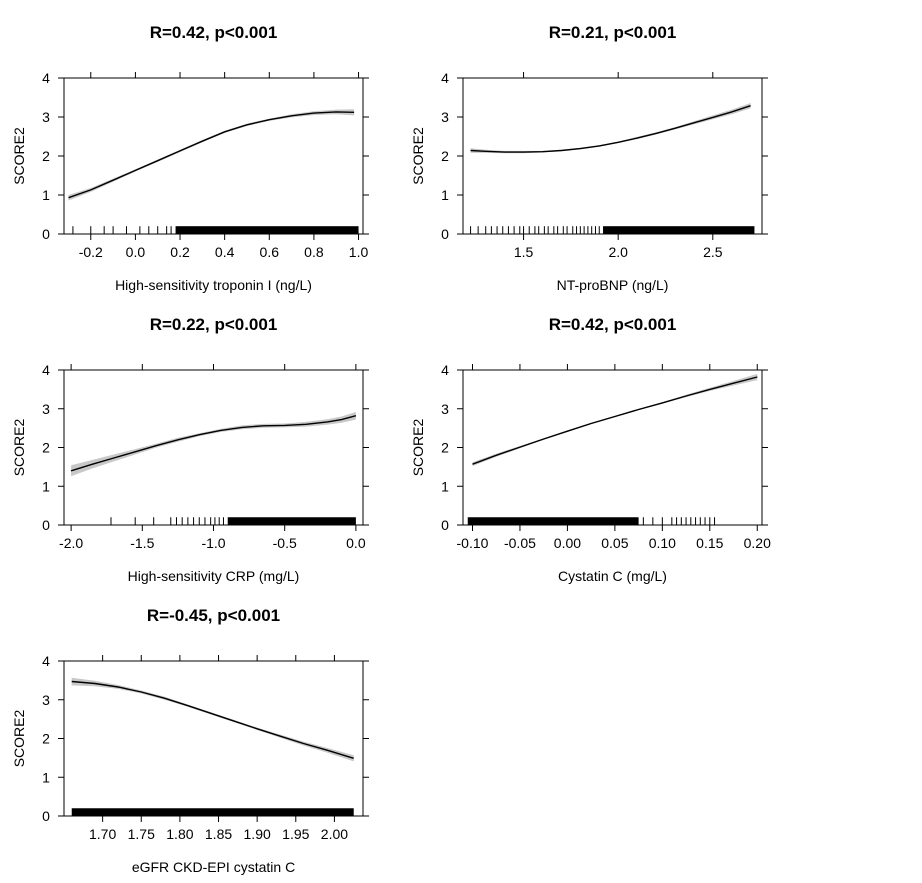 The width and height of the screenshot is (922, 883). Describe the element at coordinates (334, 834) in the screenshot. I see `x-tick-label: 2.00` at that location.